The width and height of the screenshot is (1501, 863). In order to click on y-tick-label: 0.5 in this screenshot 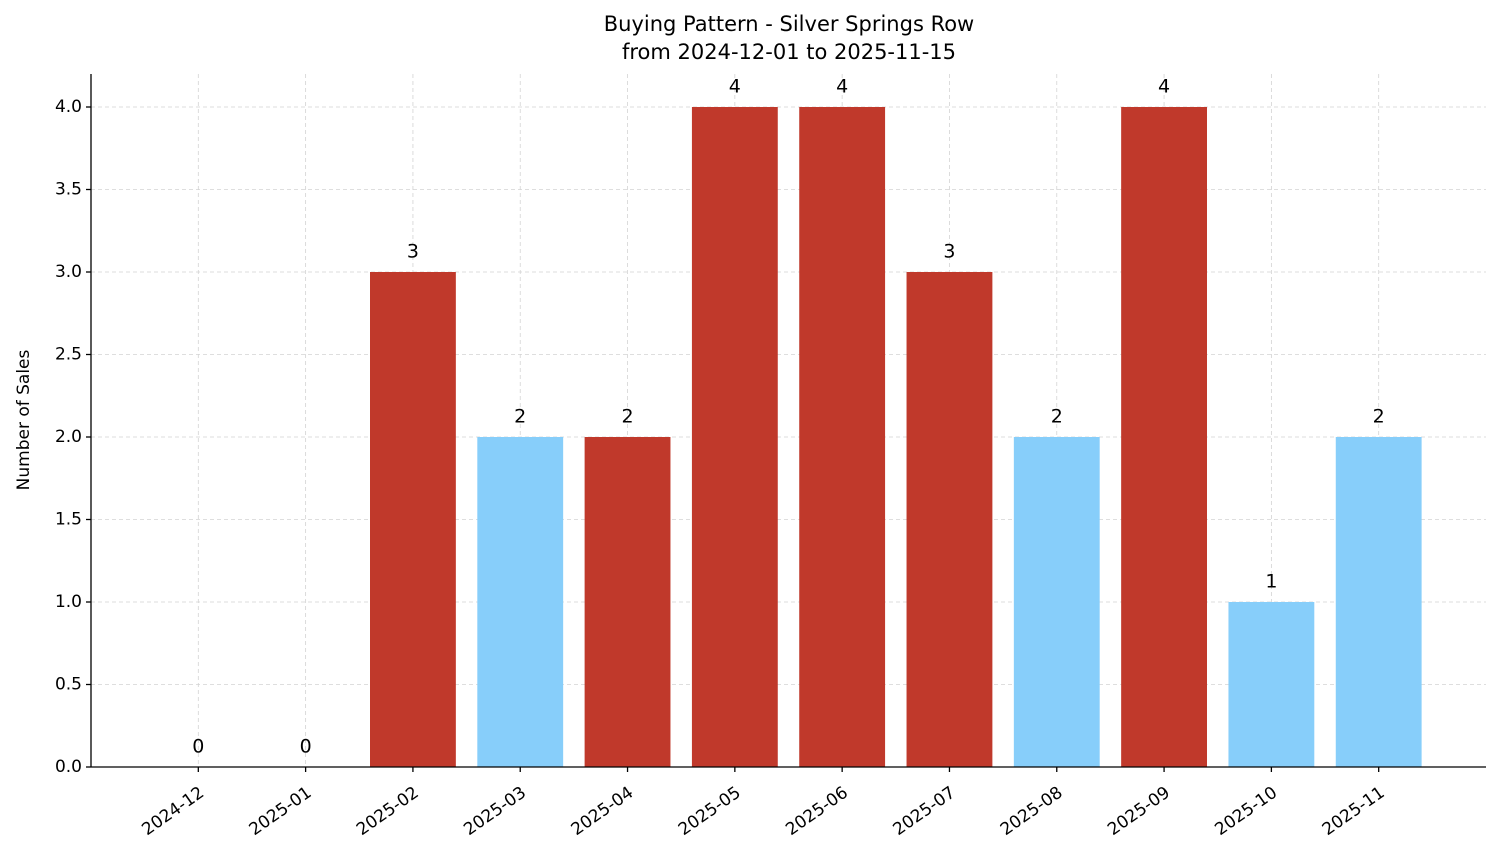, I will do `click(68, 685)`.